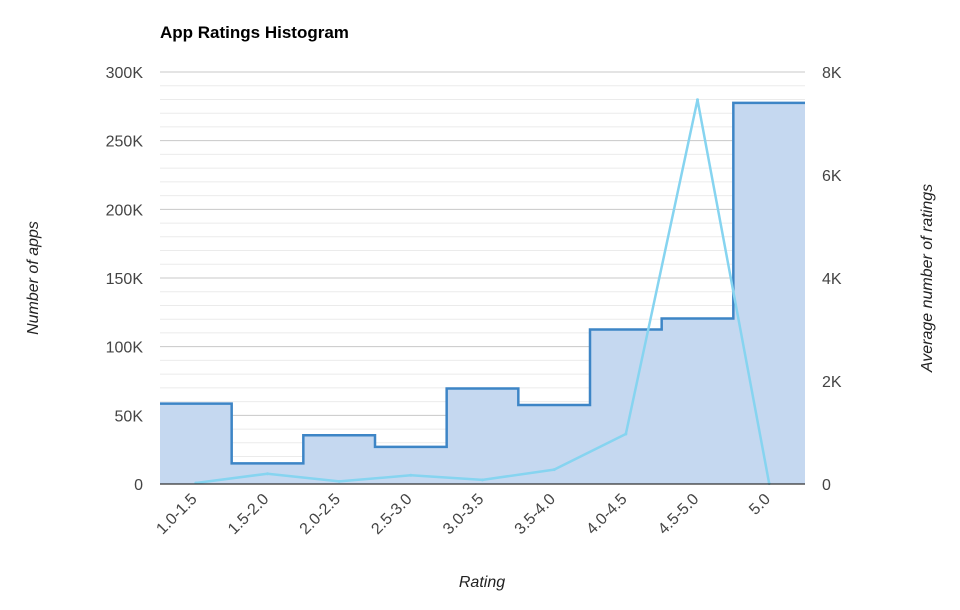 The width and height of the screenshot is (960, 610). What do you see at coordinates (33, 278) in the screenshot?
I see `y-axis-title: Number of apps` at bounding box center [33, 278].